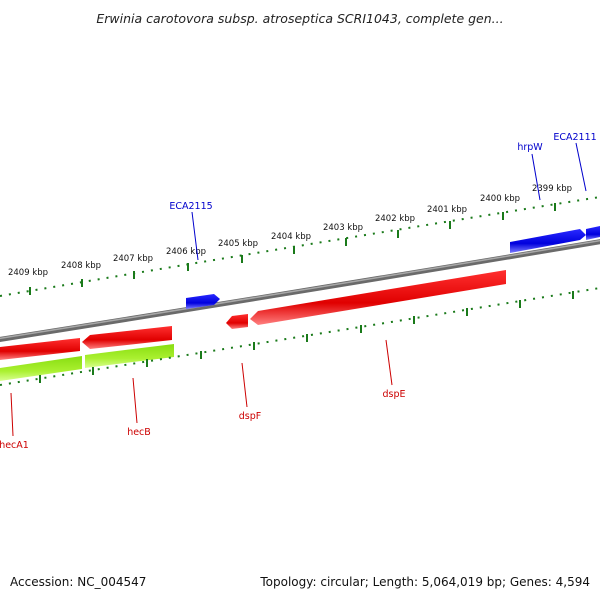 The height and width of the screenshot is (600, 600). What do you see at coordinates (393, 267) in the screenshot?
I see `forward-strand-genes` at bounding box center [393, 267].